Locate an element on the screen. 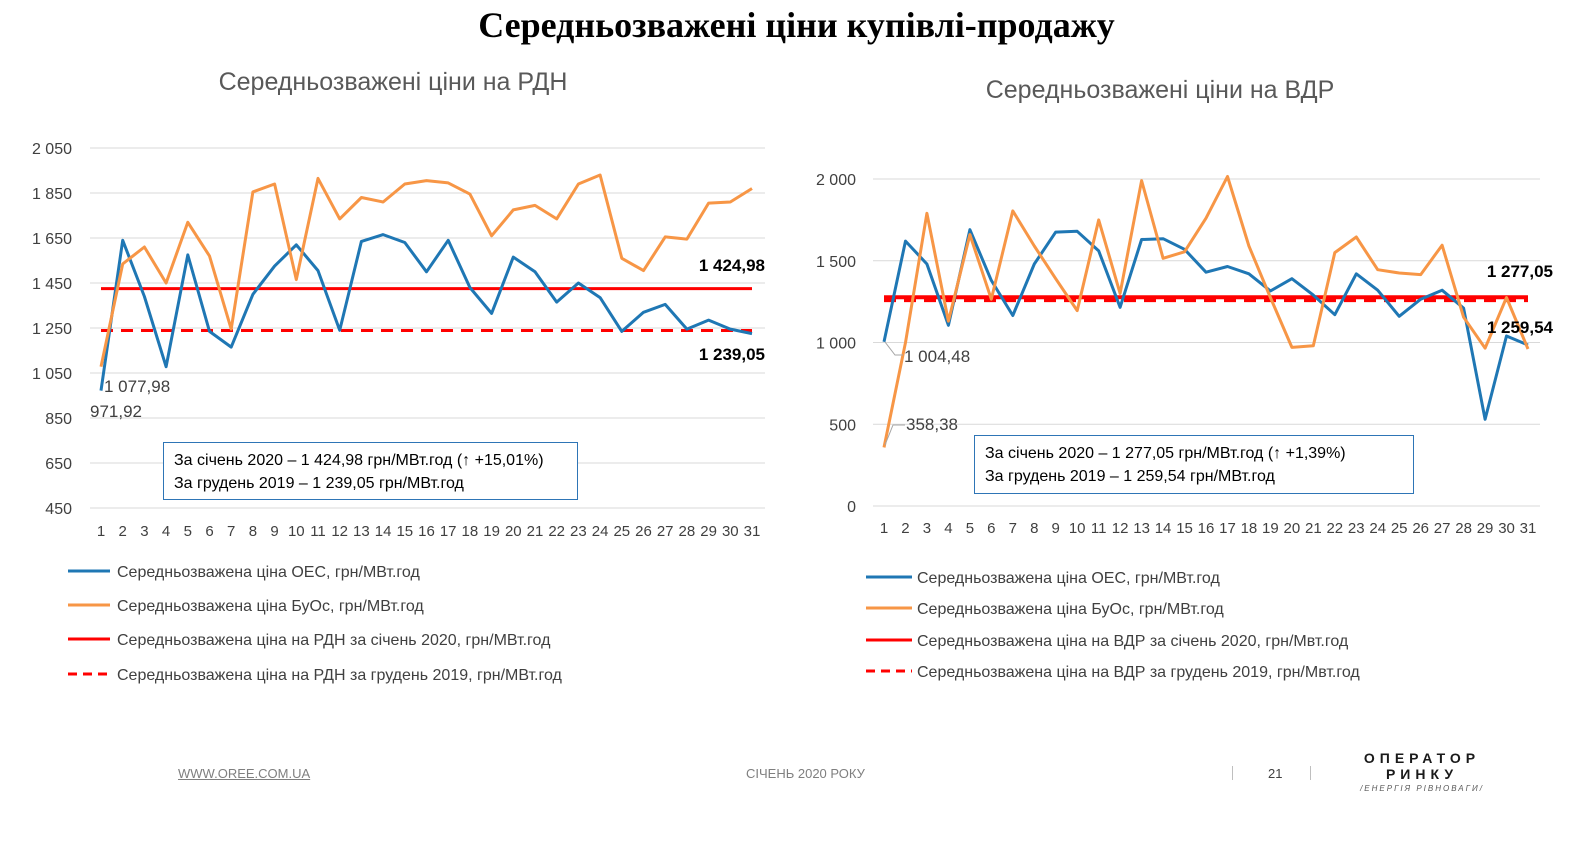  y-tick-label: 1 000 is located at coordinates (836, 344).